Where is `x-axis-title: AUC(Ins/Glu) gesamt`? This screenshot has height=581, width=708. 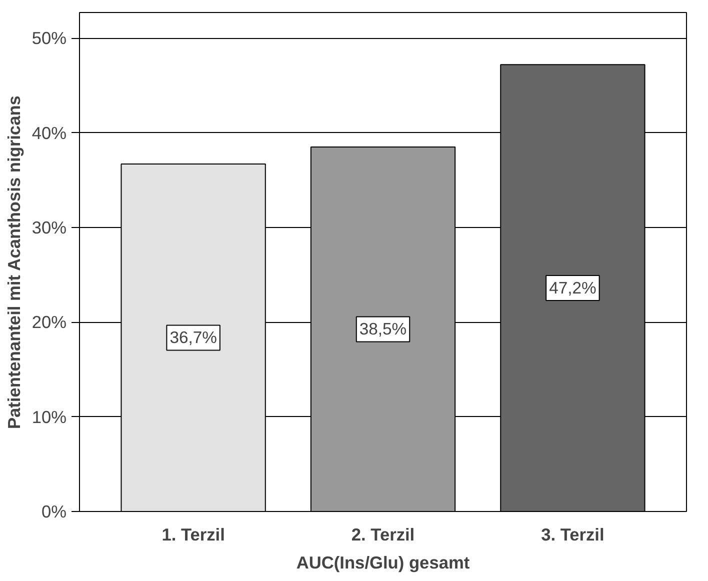
x-axis-title: AUC(Ins/Glu) gesamt is located at coordinates (383, 562).